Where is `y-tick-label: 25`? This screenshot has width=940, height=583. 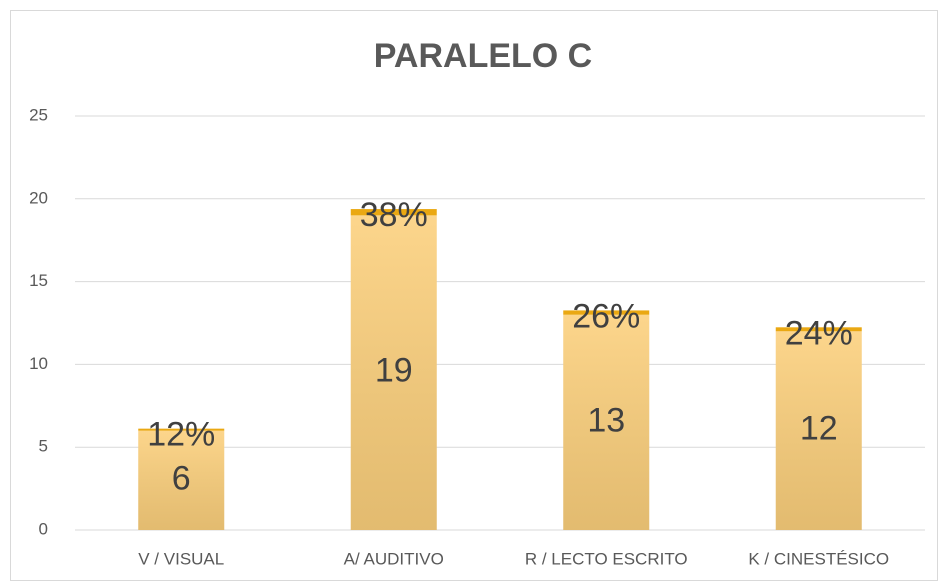
y-tick-label: 25 is located at coordinates (38, 114).